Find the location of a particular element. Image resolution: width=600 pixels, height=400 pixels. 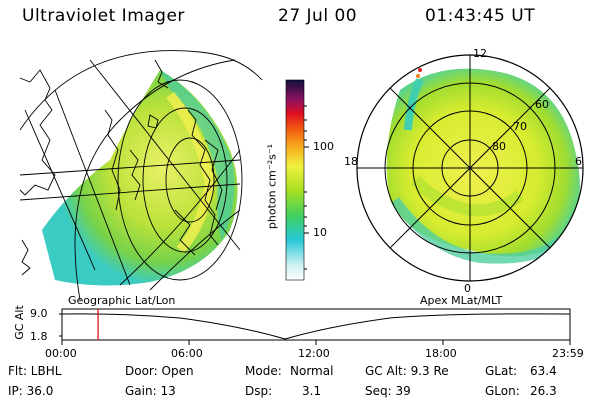

right-panel-label: Apex MLat/MLT is located at coordinates (461, 300).